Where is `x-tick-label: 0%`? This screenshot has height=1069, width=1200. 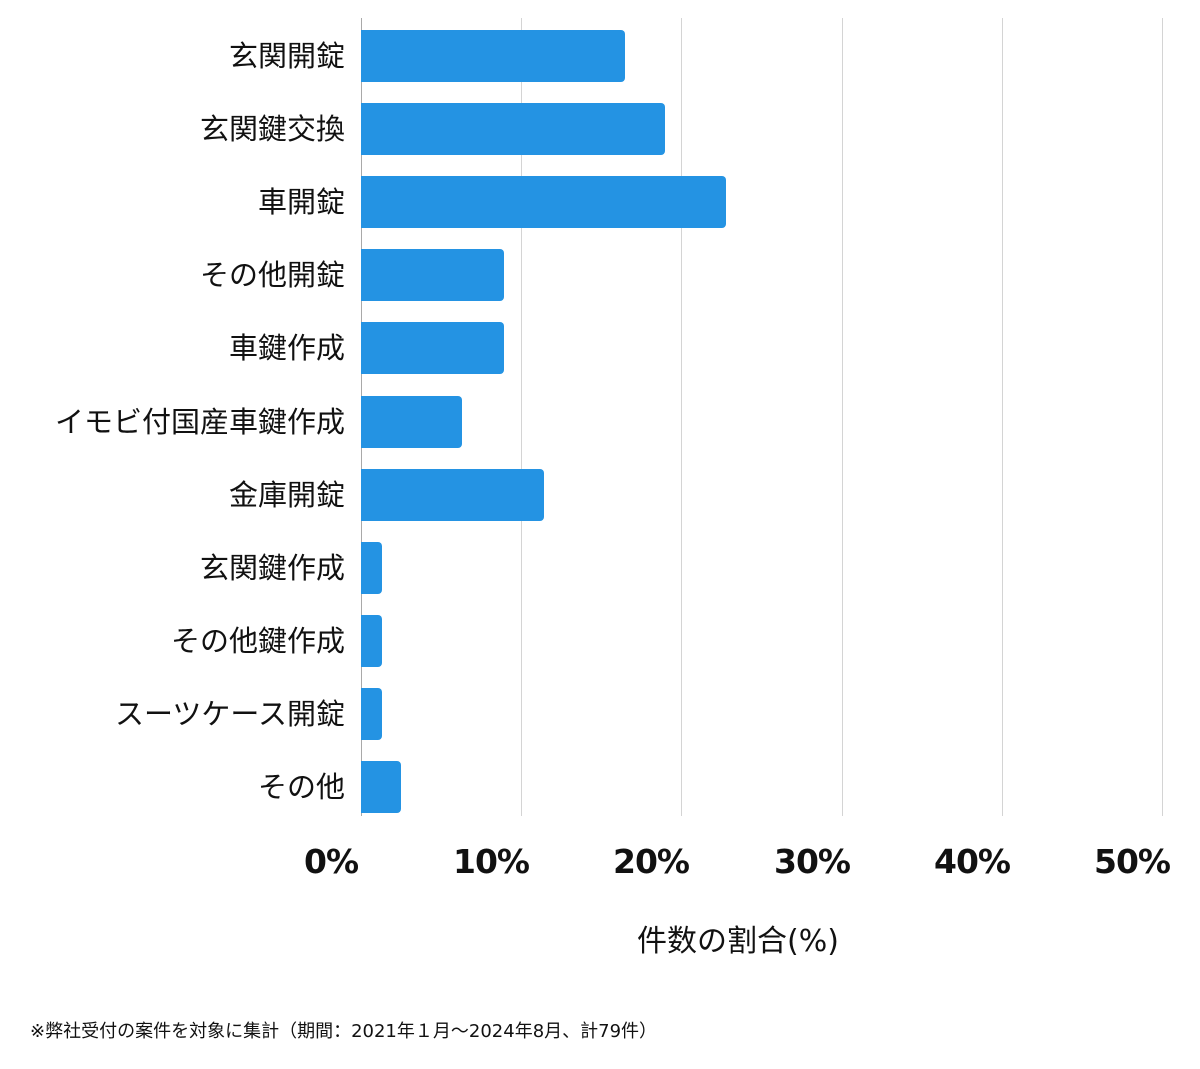
x-tick-label: 0% is located at coordinates (331, 861).